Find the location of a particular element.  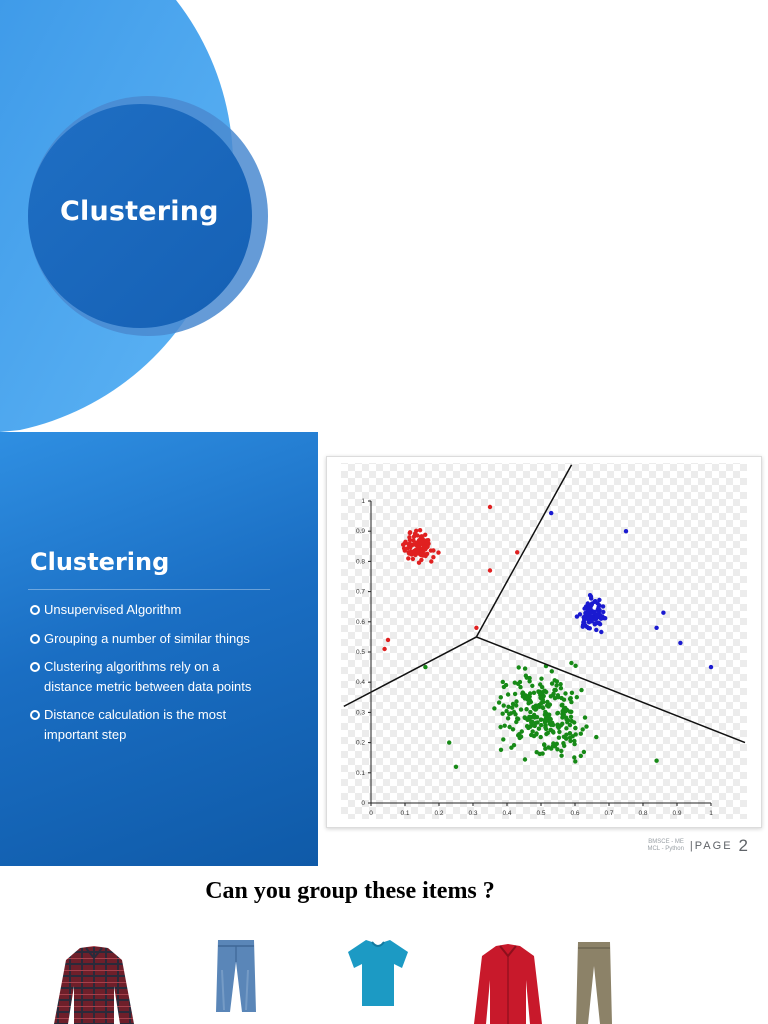

y-tick-label: 0.8 is located at coordinates (360, 561).